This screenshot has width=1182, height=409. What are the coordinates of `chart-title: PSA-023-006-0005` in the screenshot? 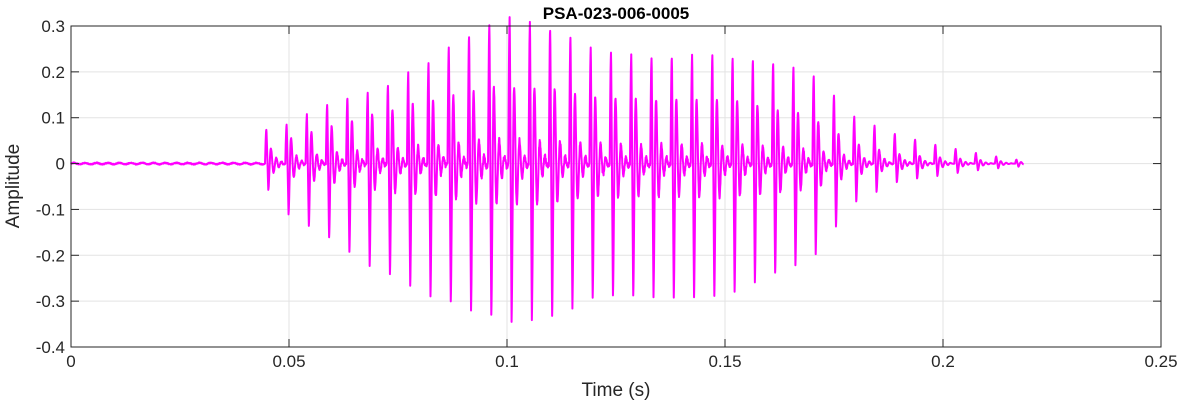 It's located at (616, 13).